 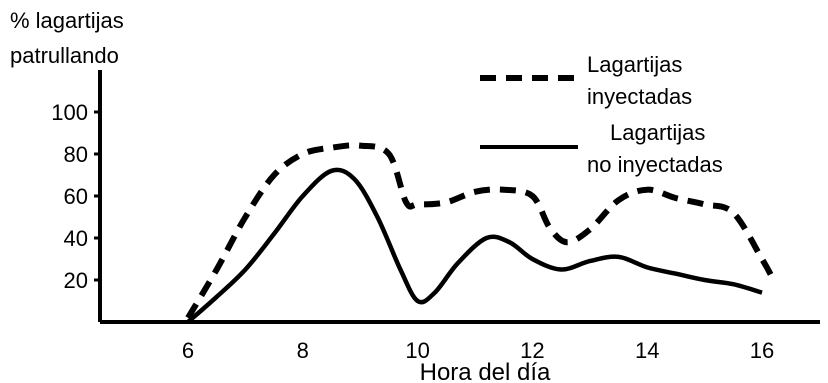 What do you see at coordinates (655, 164) in the screenshot?
I see `legend-label-no-inyectadas-2: no inyectadas` at bounding box center [655, 164].